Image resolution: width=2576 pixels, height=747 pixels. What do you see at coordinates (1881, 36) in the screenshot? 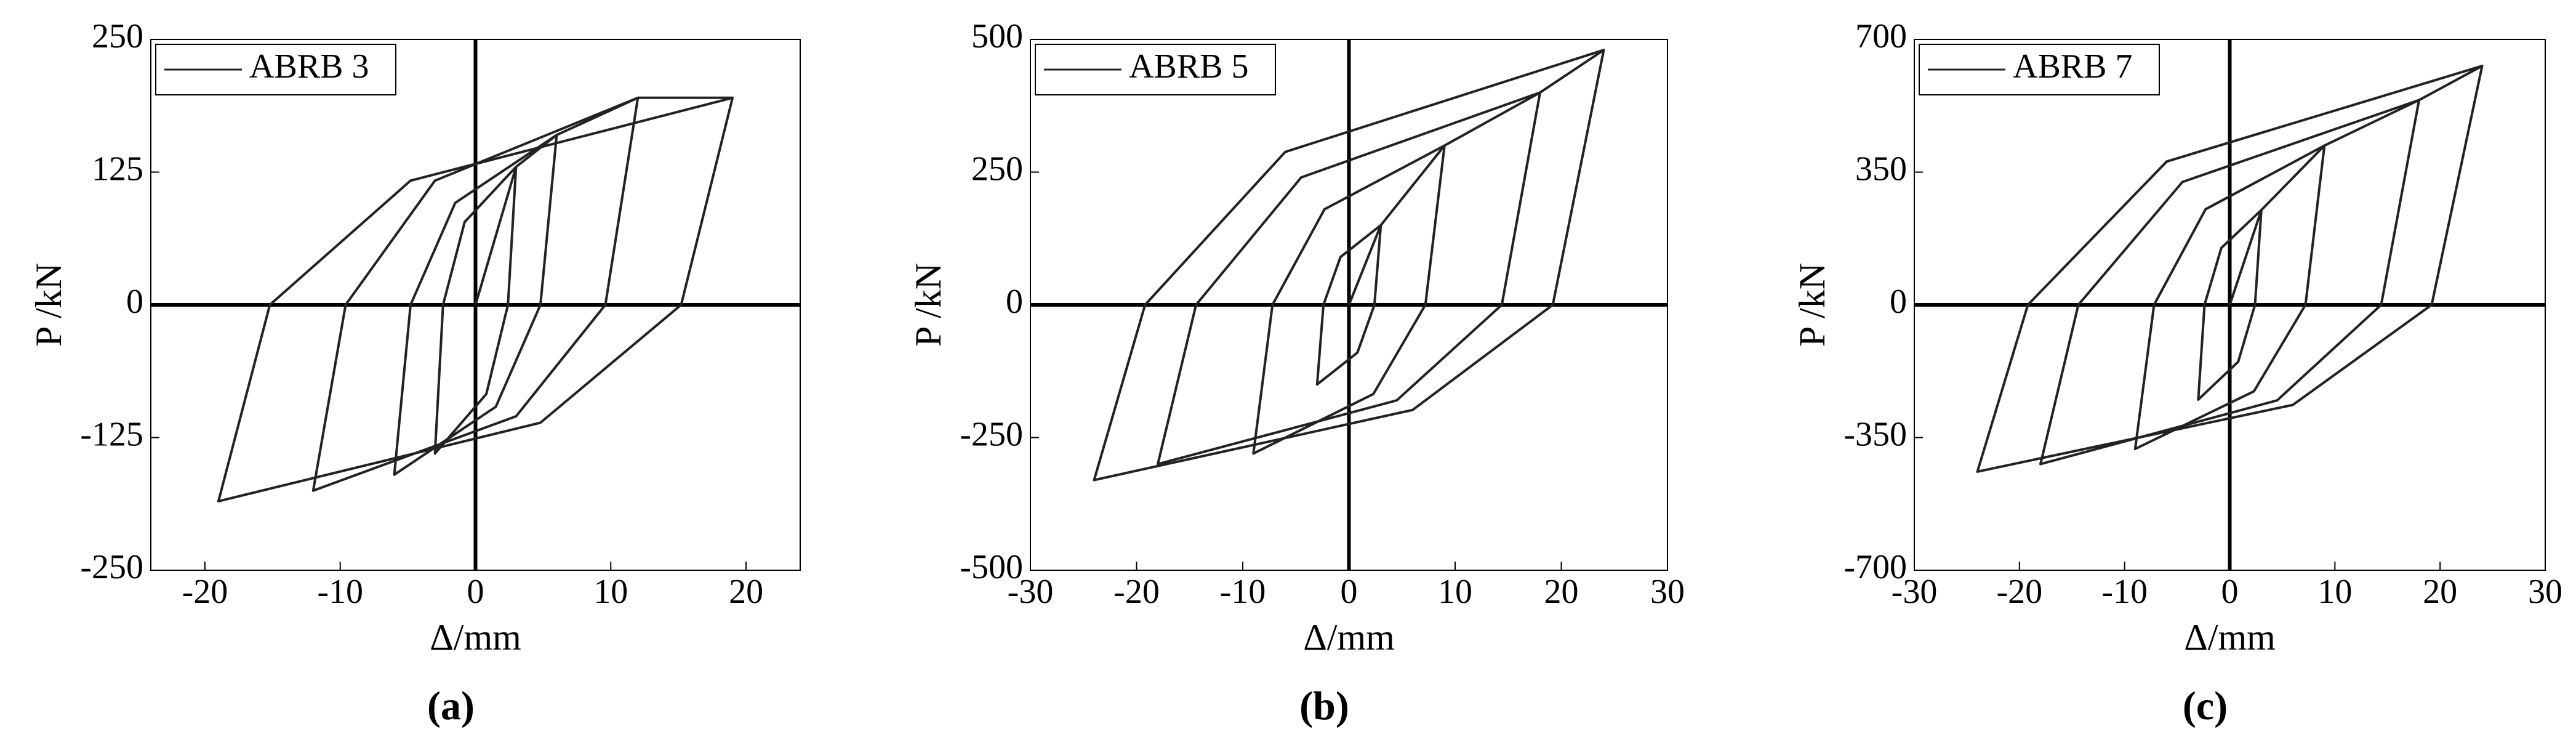
I see `y-tick-label: 700` at bounding box center [1881, 36].